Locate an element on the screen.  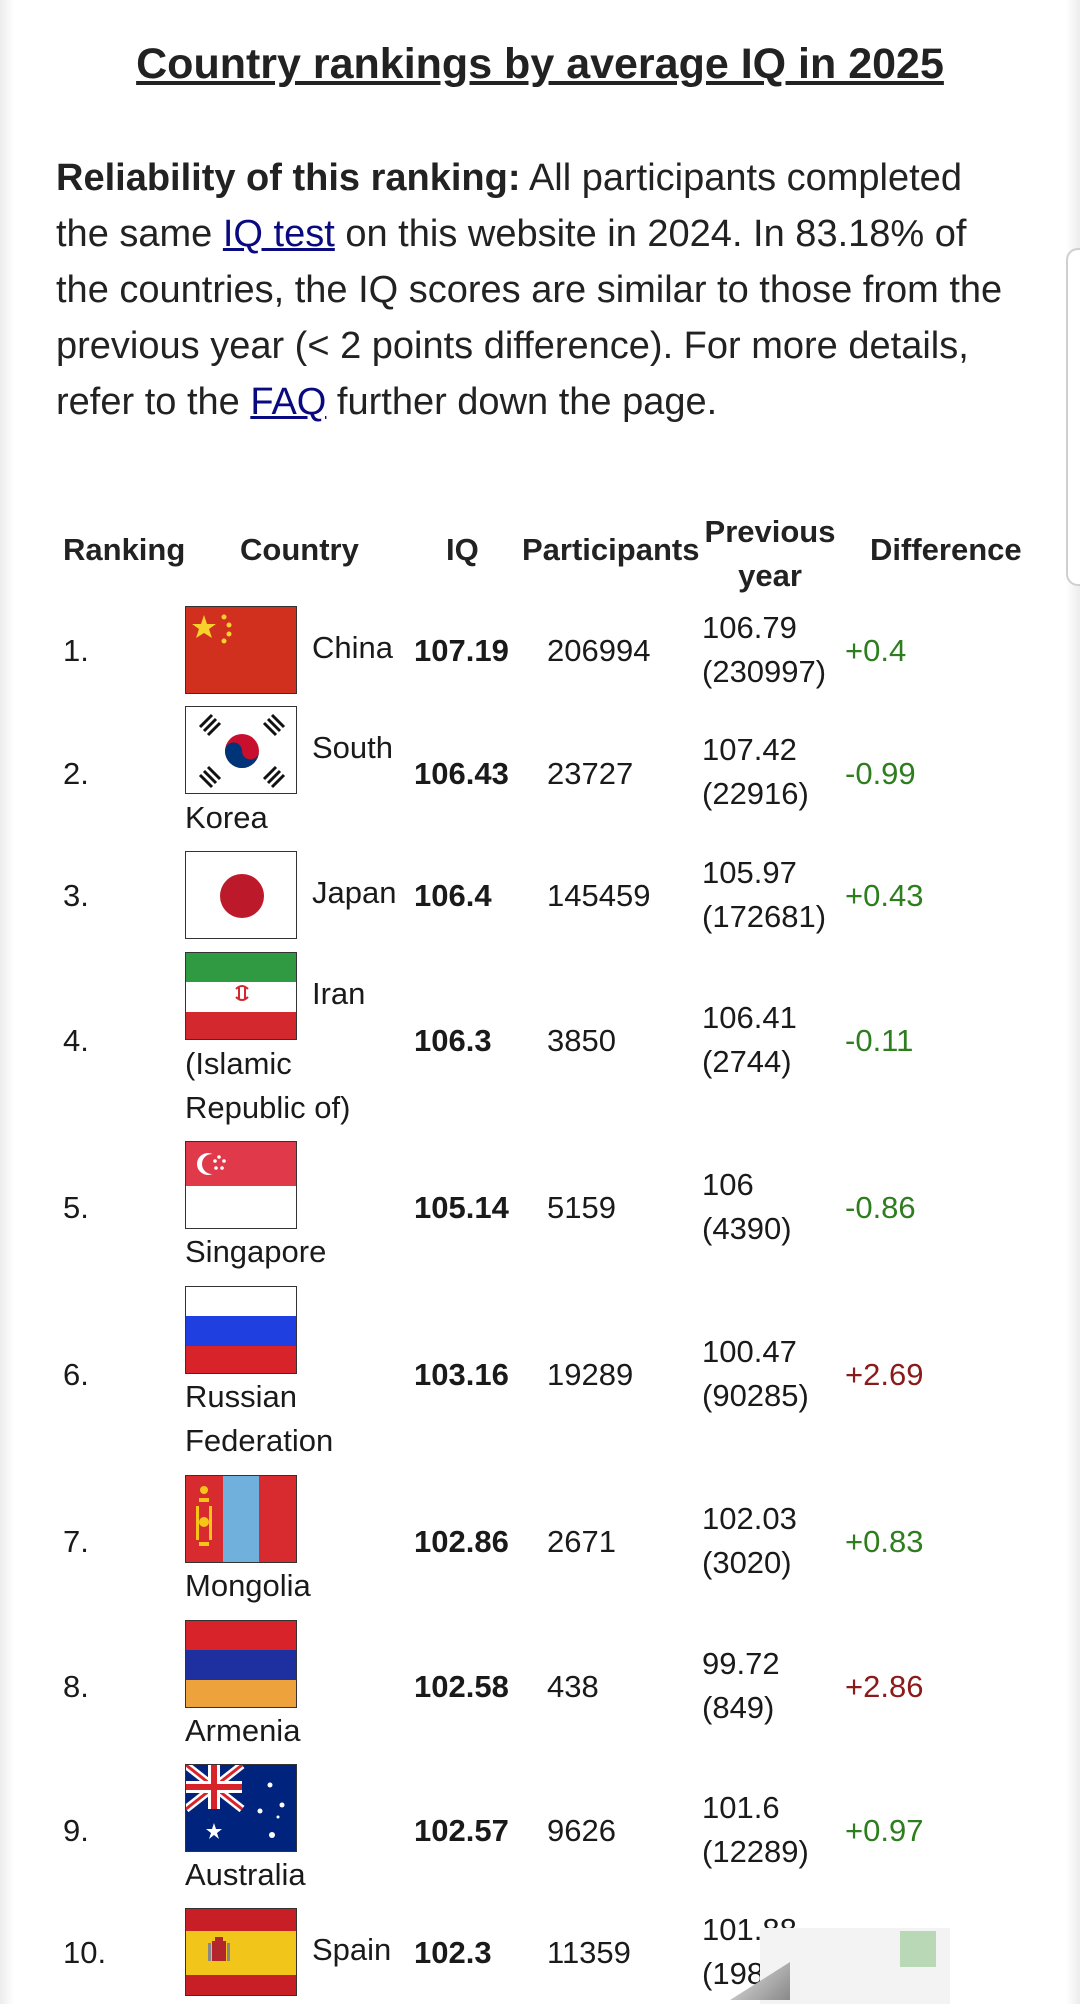
prev-score: 106.41 is located at coordinates (749, 1017).